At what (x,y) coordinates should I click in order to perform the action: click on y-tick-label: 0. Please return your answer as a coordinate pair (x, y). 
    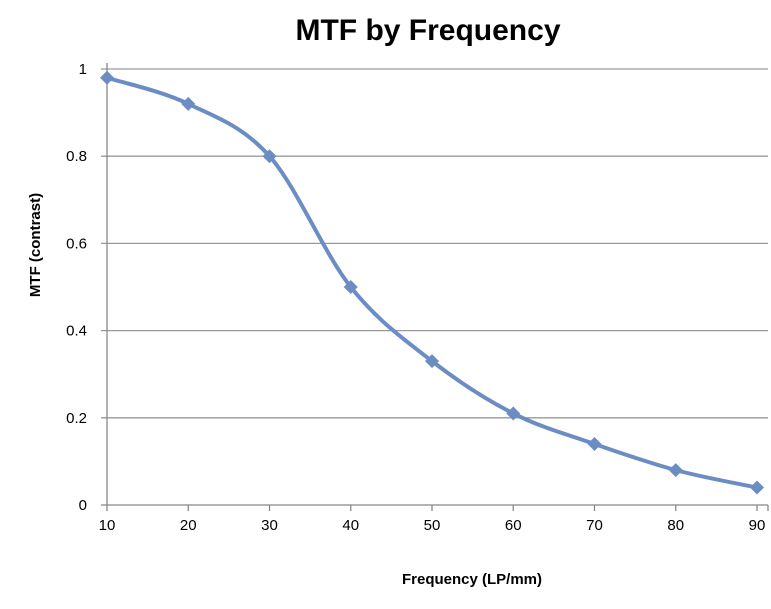
    Looking at the image, I should click on (83, 505).